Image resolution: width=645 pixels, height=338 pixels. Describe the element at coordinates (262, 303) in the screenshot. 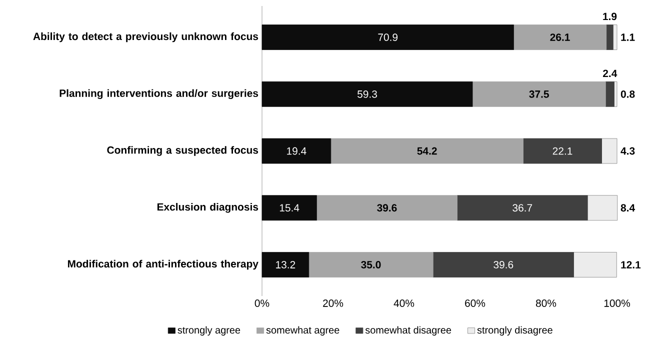

I see `x-tick-label: 0%` at that location.